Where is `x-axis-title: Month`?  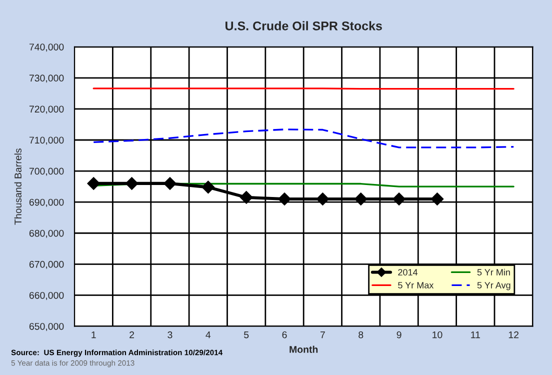
x-axis-title: Month is located at coordinates (304, 349).